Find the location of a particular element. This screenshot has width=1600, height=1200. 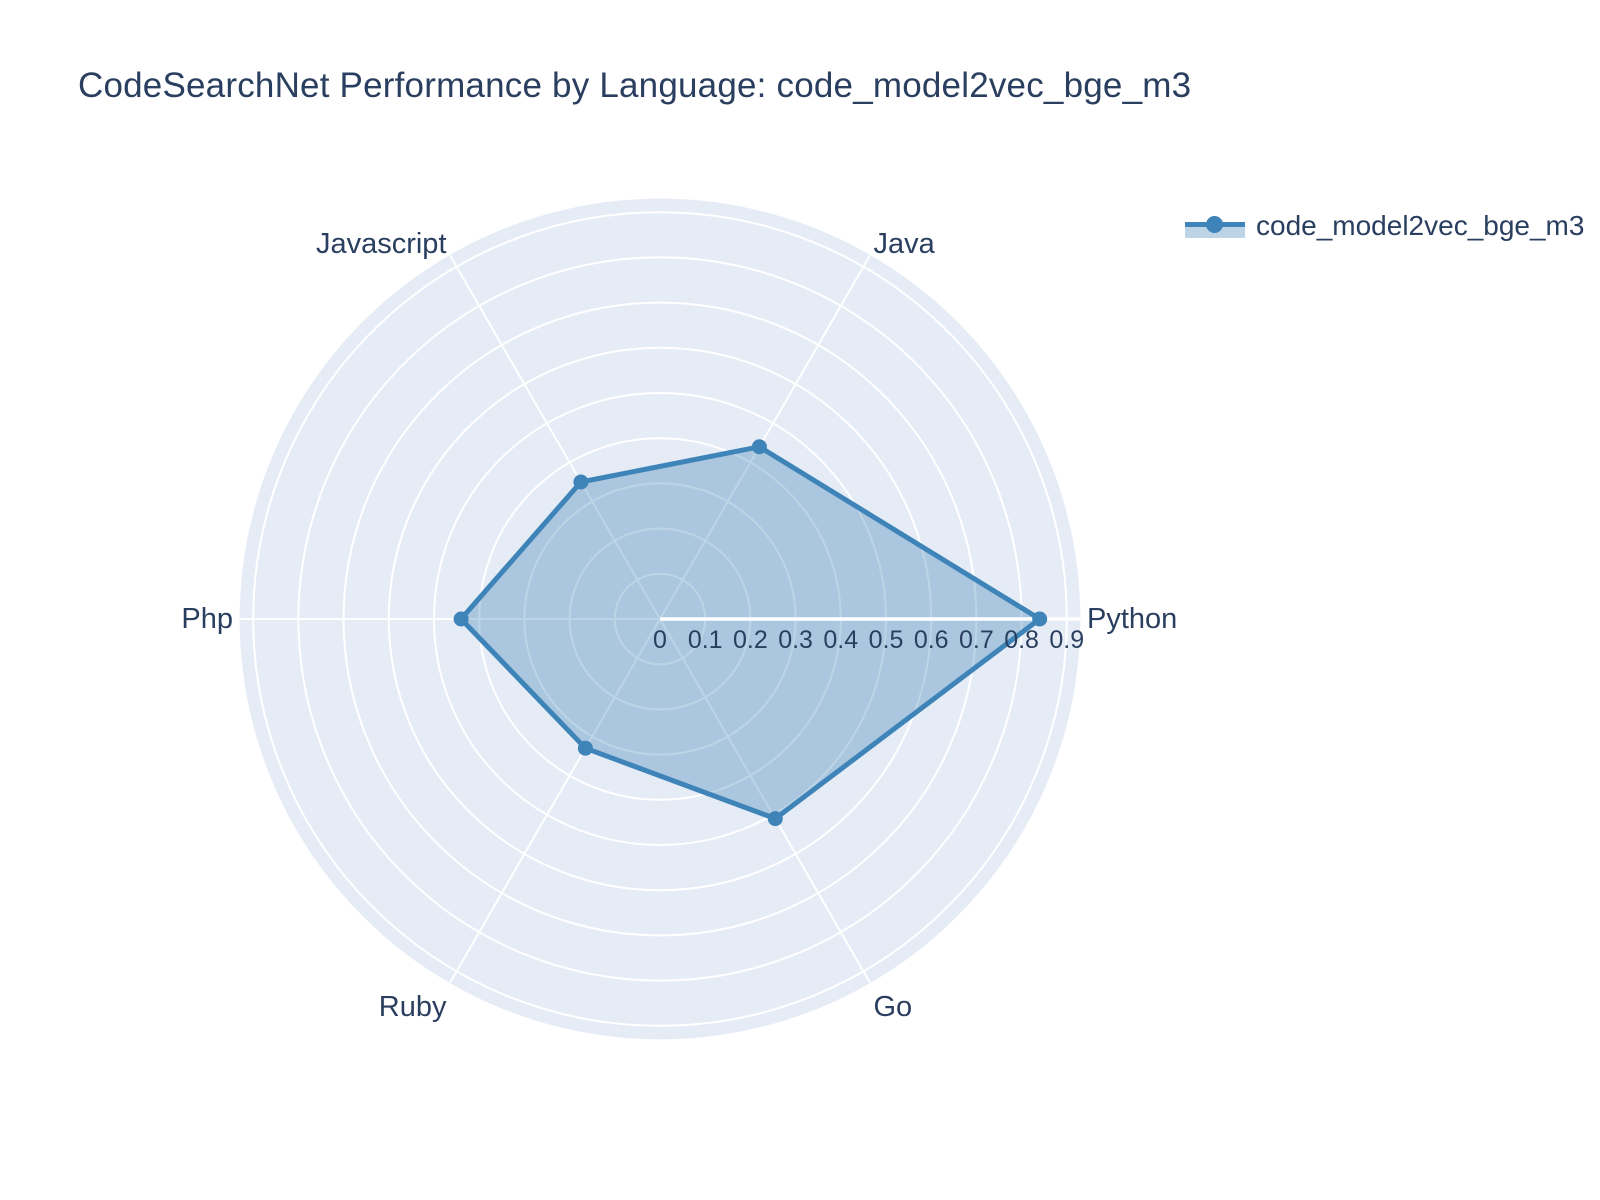

category-label-python: Python is located at coordinates (1132, 619).